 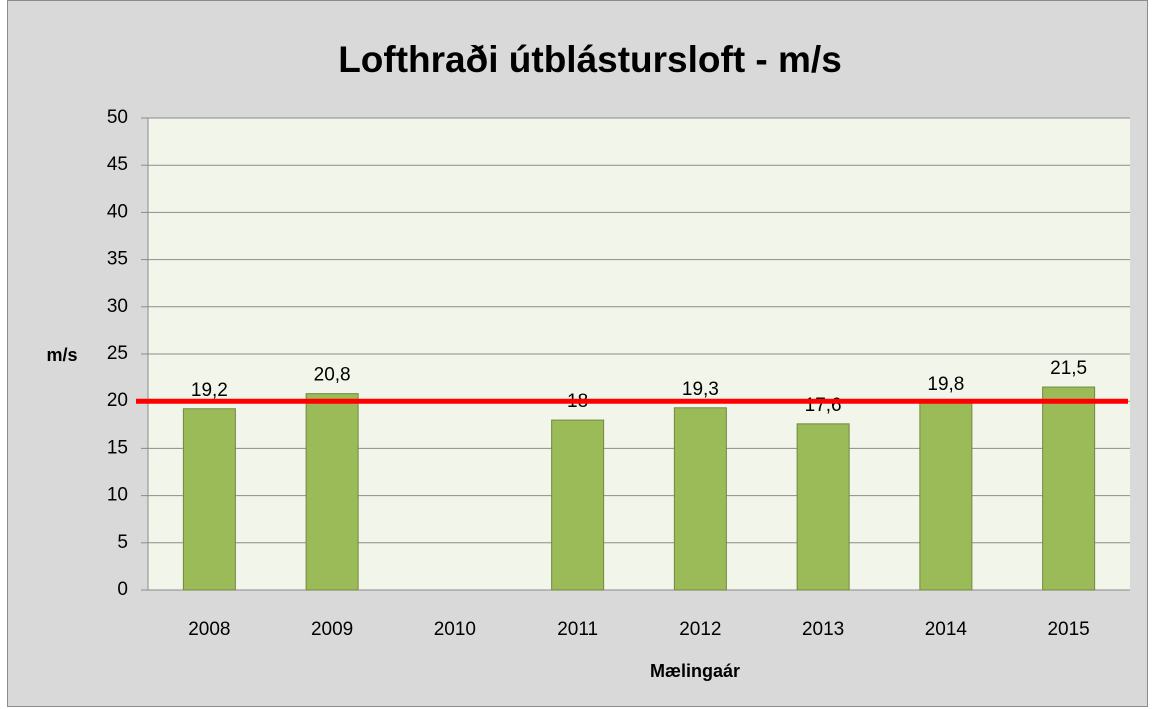 I want to click on x-tick-label: 2012, so click(x=700, y=629).